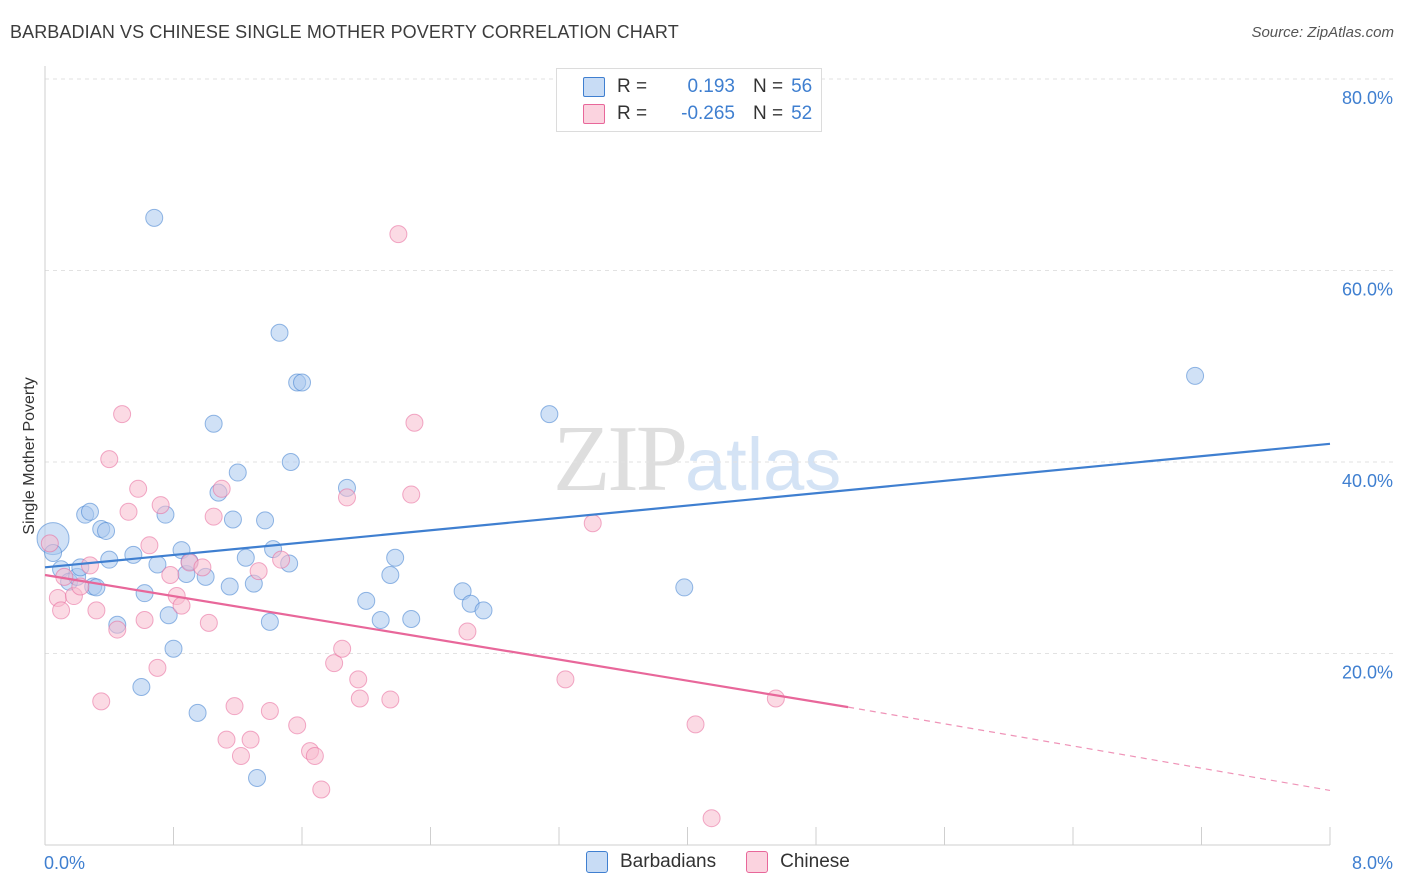  I want to click on series-swatch-chinese, so click(757, 862).